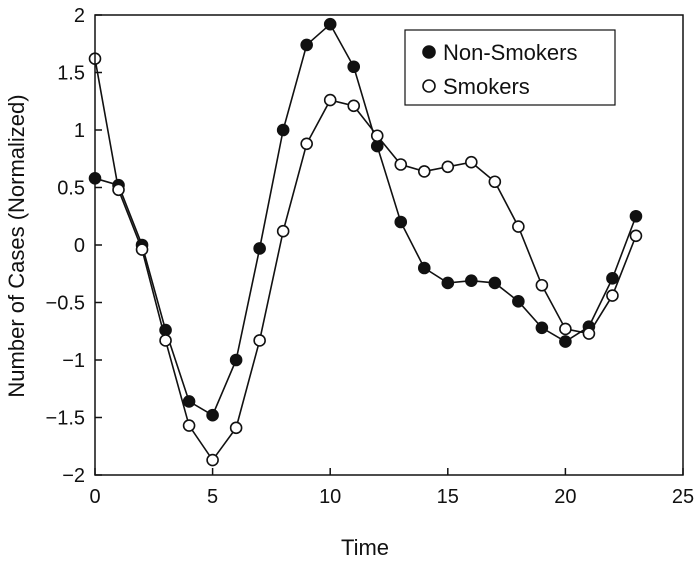 This screenshot has width=700, height=566. I want to click on legend: Non-Smokers Smokers, so click(510, 67).